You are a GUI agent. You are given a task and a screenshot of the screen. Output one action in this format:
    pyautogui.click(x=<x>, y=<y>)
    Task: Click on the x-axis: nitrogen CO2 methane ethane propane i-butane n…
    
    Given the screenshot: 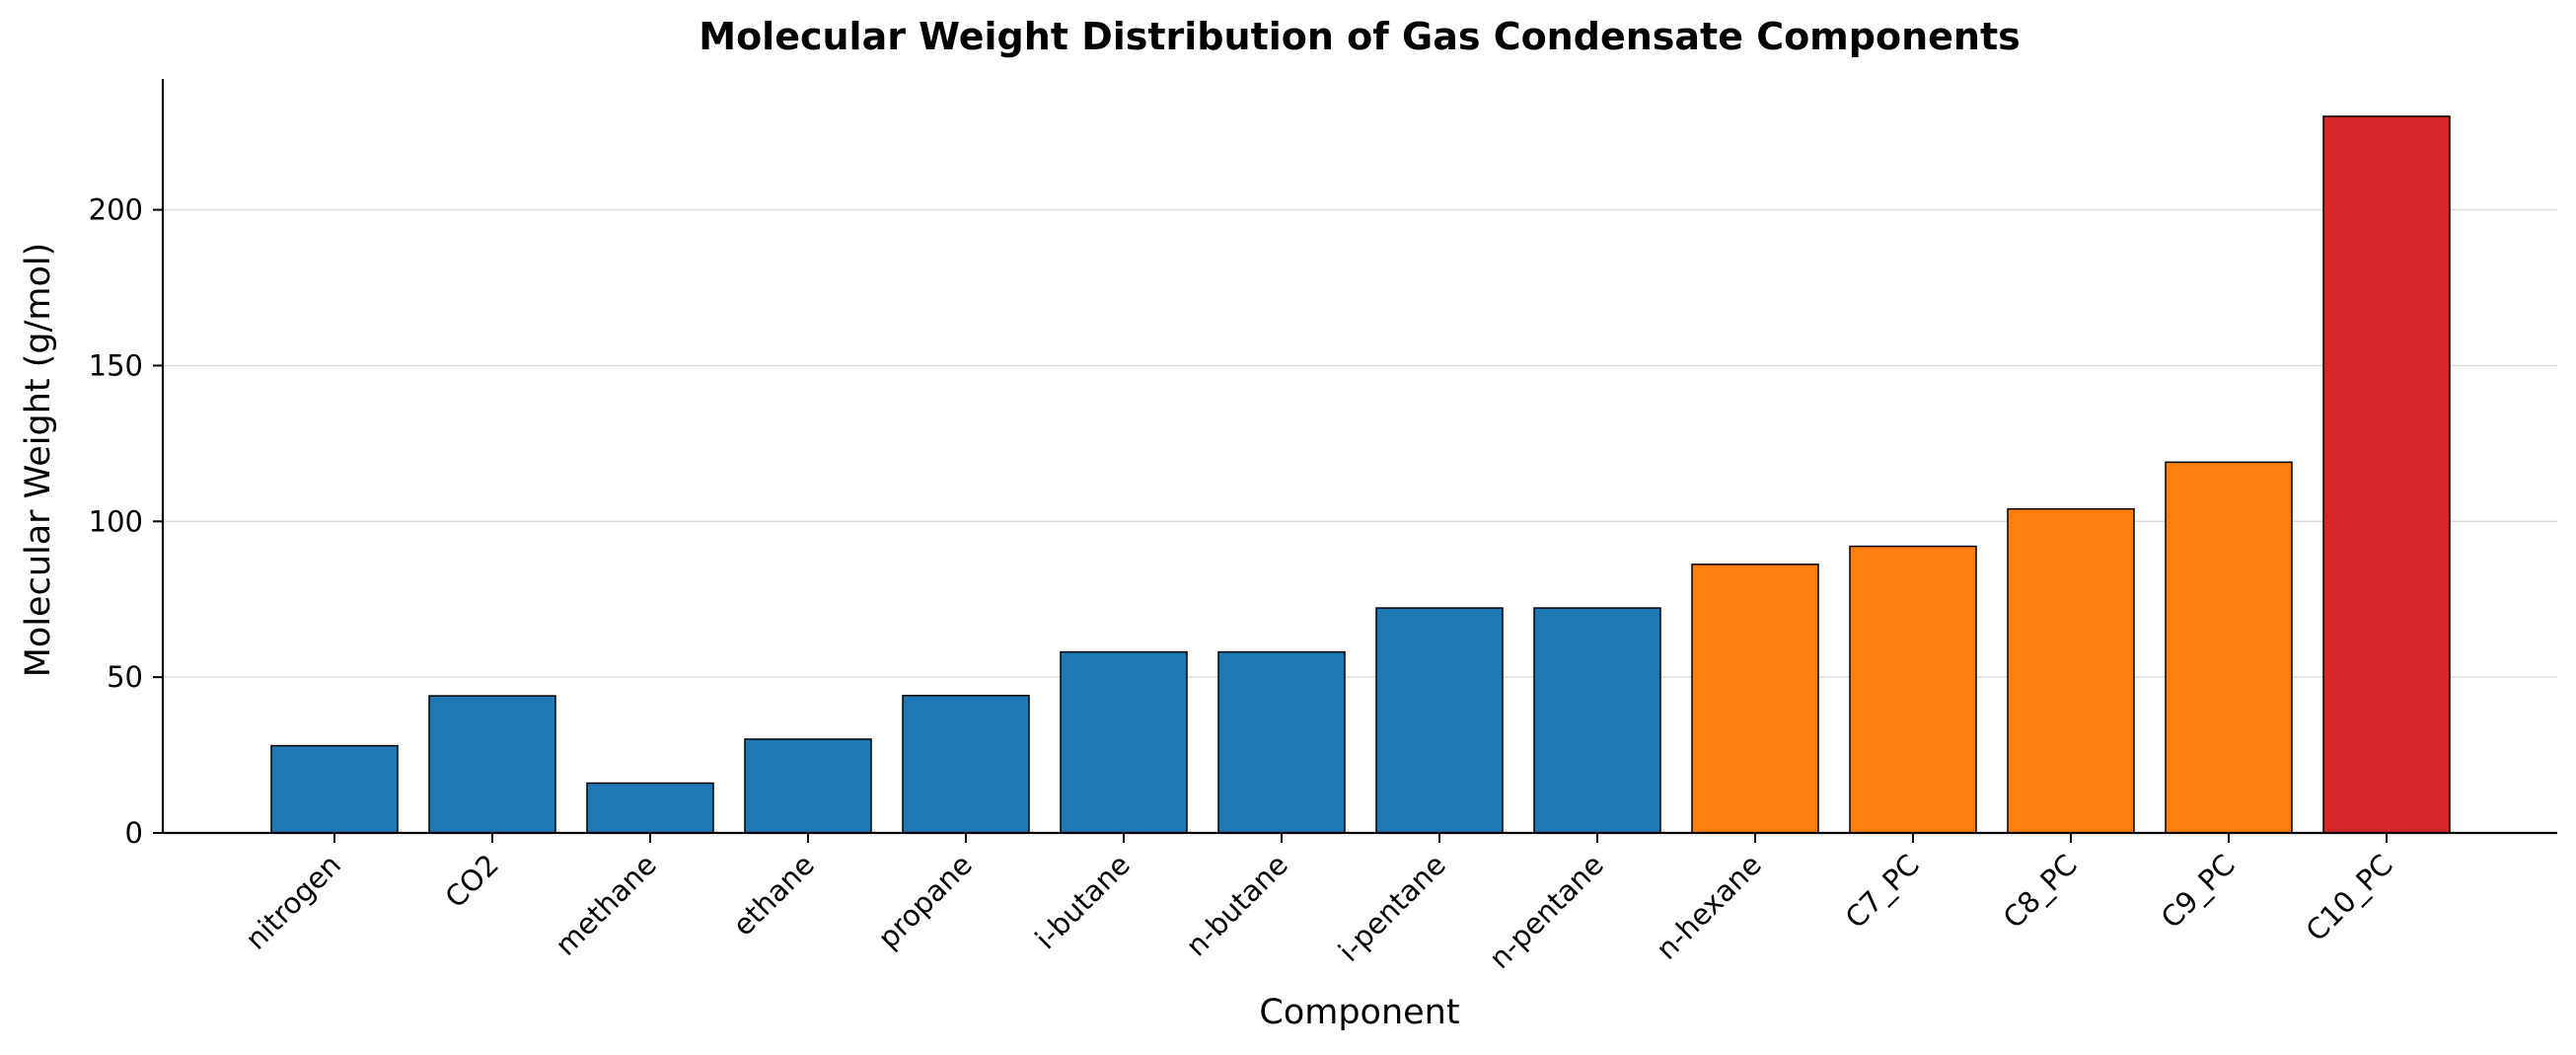 What is the action you would take?
    pyautogui.click(x=1360, y=903)
    